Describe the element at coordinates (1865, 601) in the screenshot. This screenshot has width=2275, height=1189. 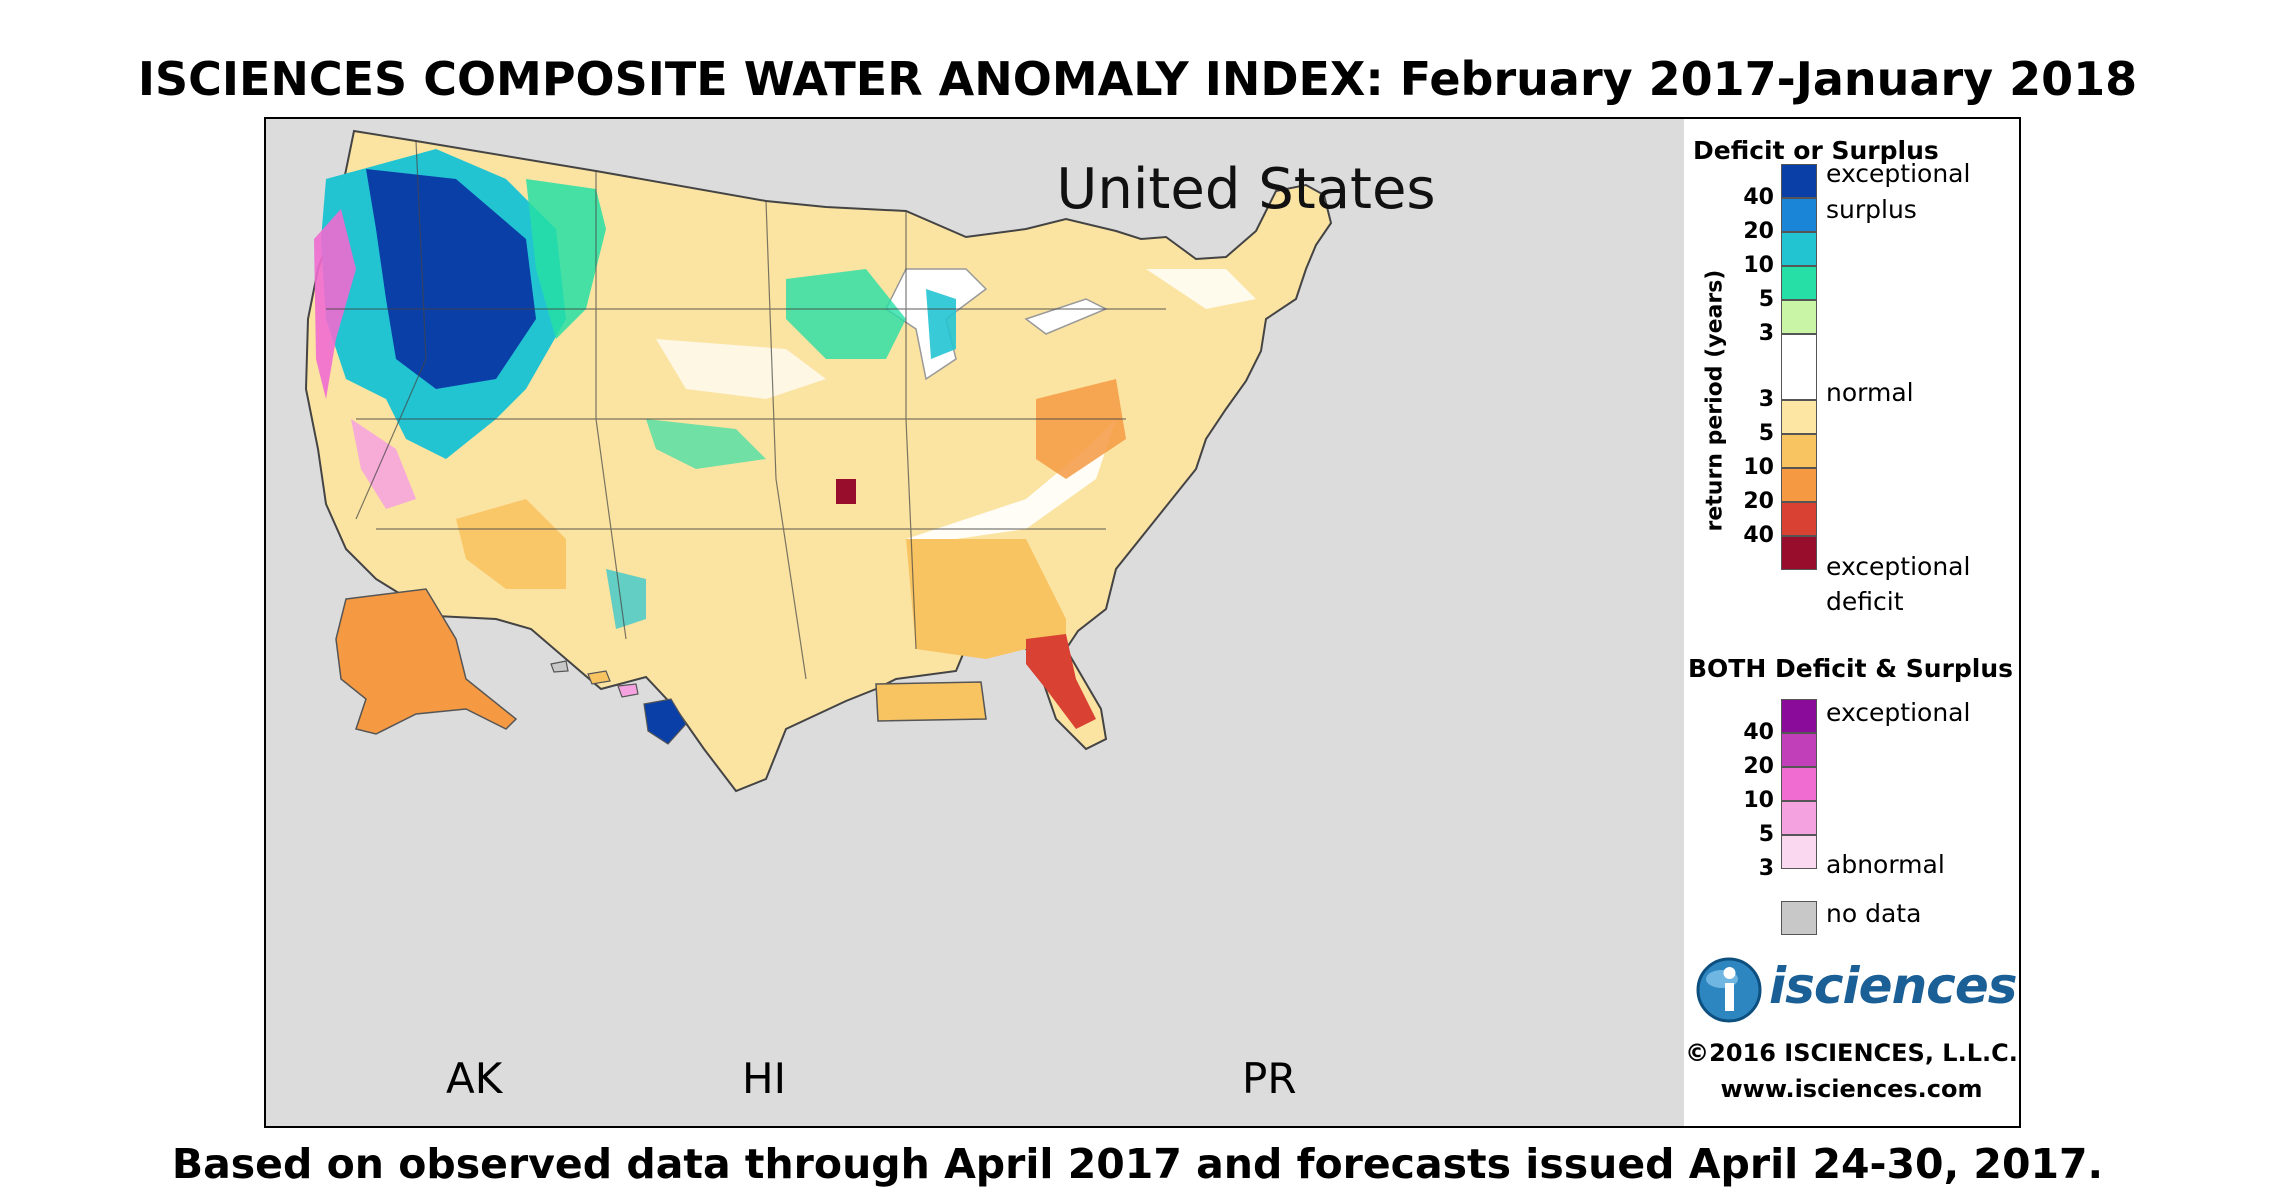
I see `legend-label-deficit: deficit` at that location.